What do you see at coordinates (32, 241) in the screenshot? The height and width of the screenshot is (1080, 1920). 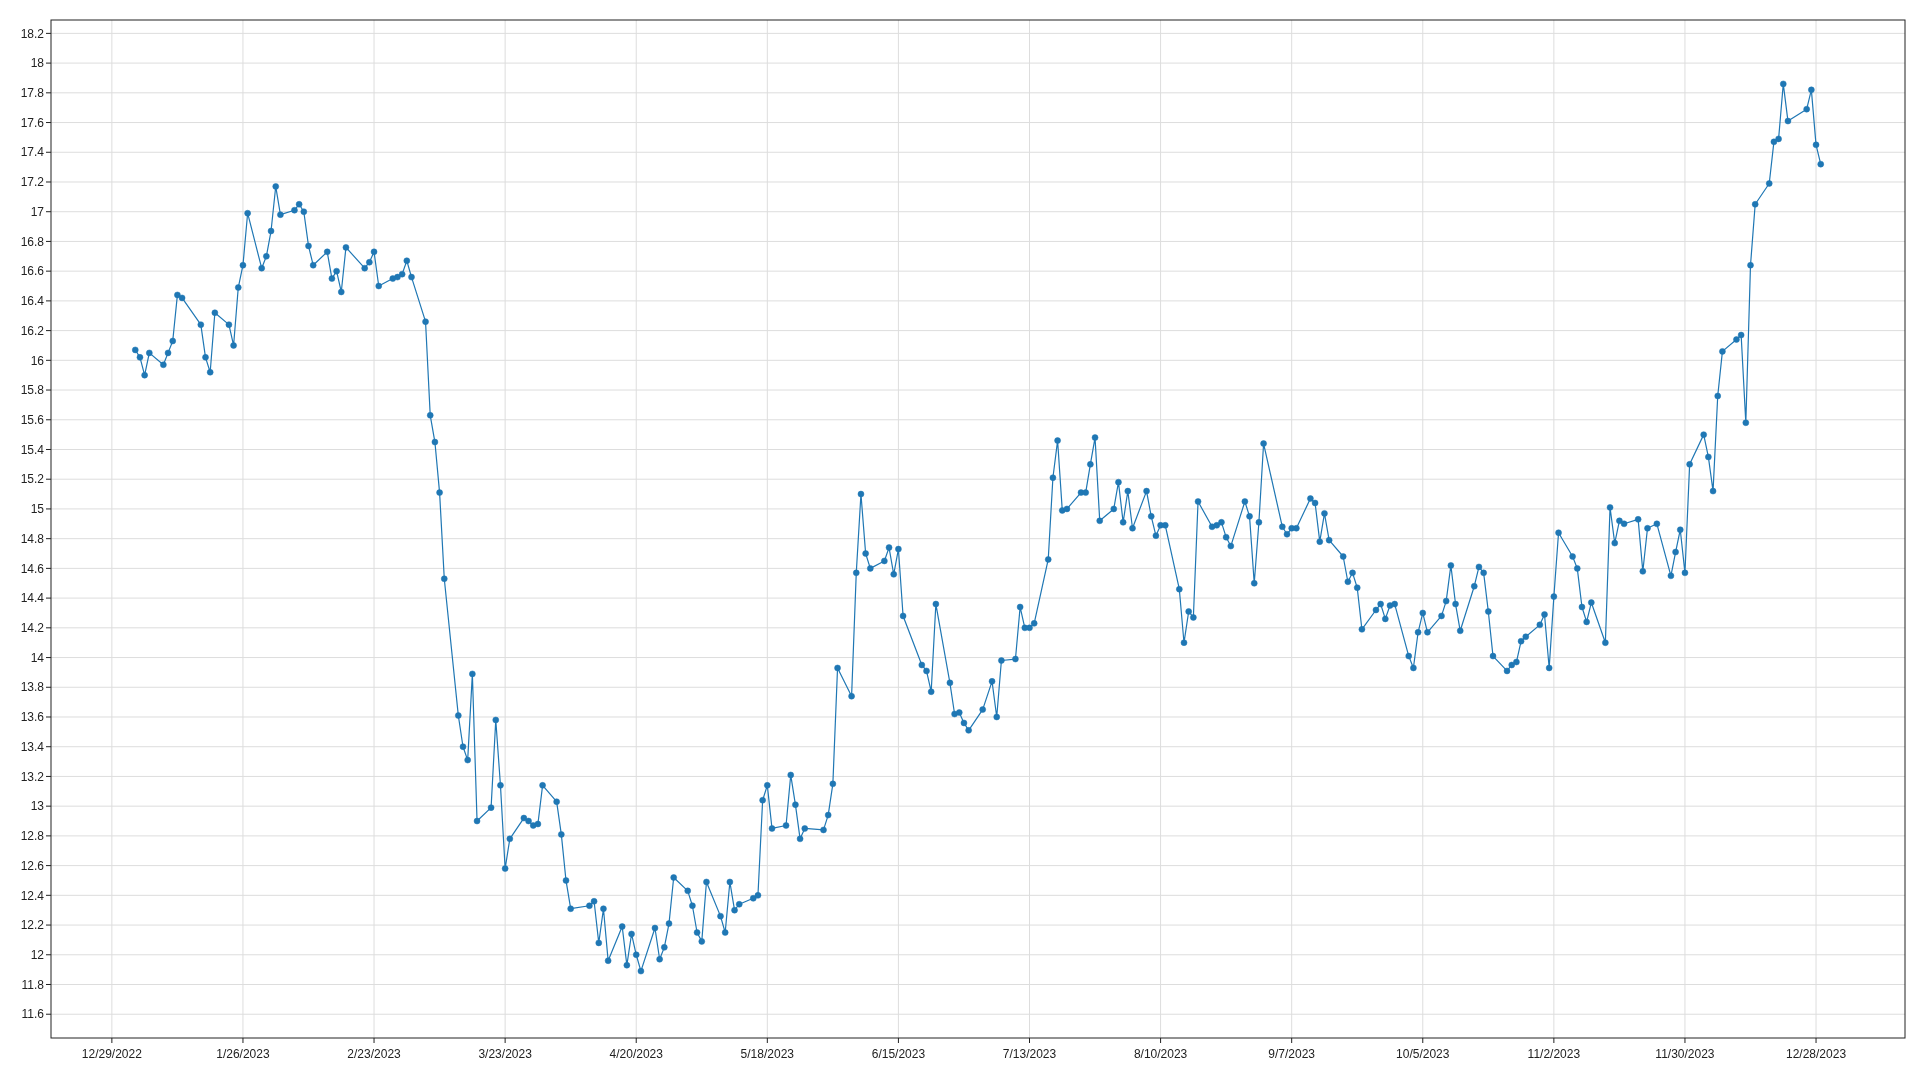 I see `y-tick-label: 16.8` at bounding box center [32, 241].